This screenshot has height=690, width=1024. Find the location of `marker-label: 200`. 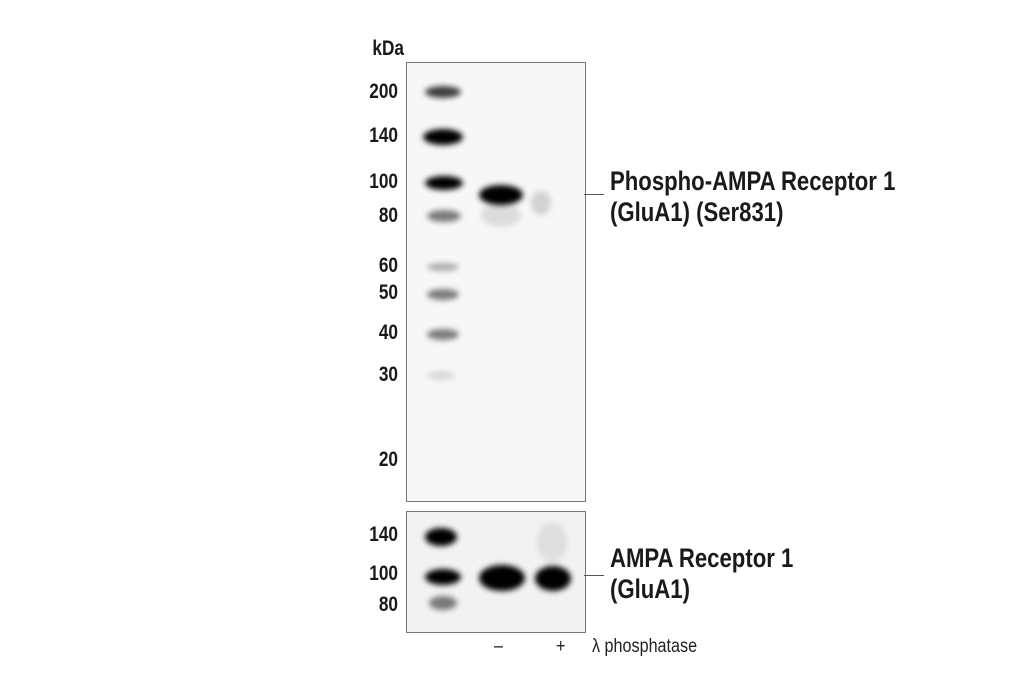

marker-label: 200 is located at coordinates (383, 91).